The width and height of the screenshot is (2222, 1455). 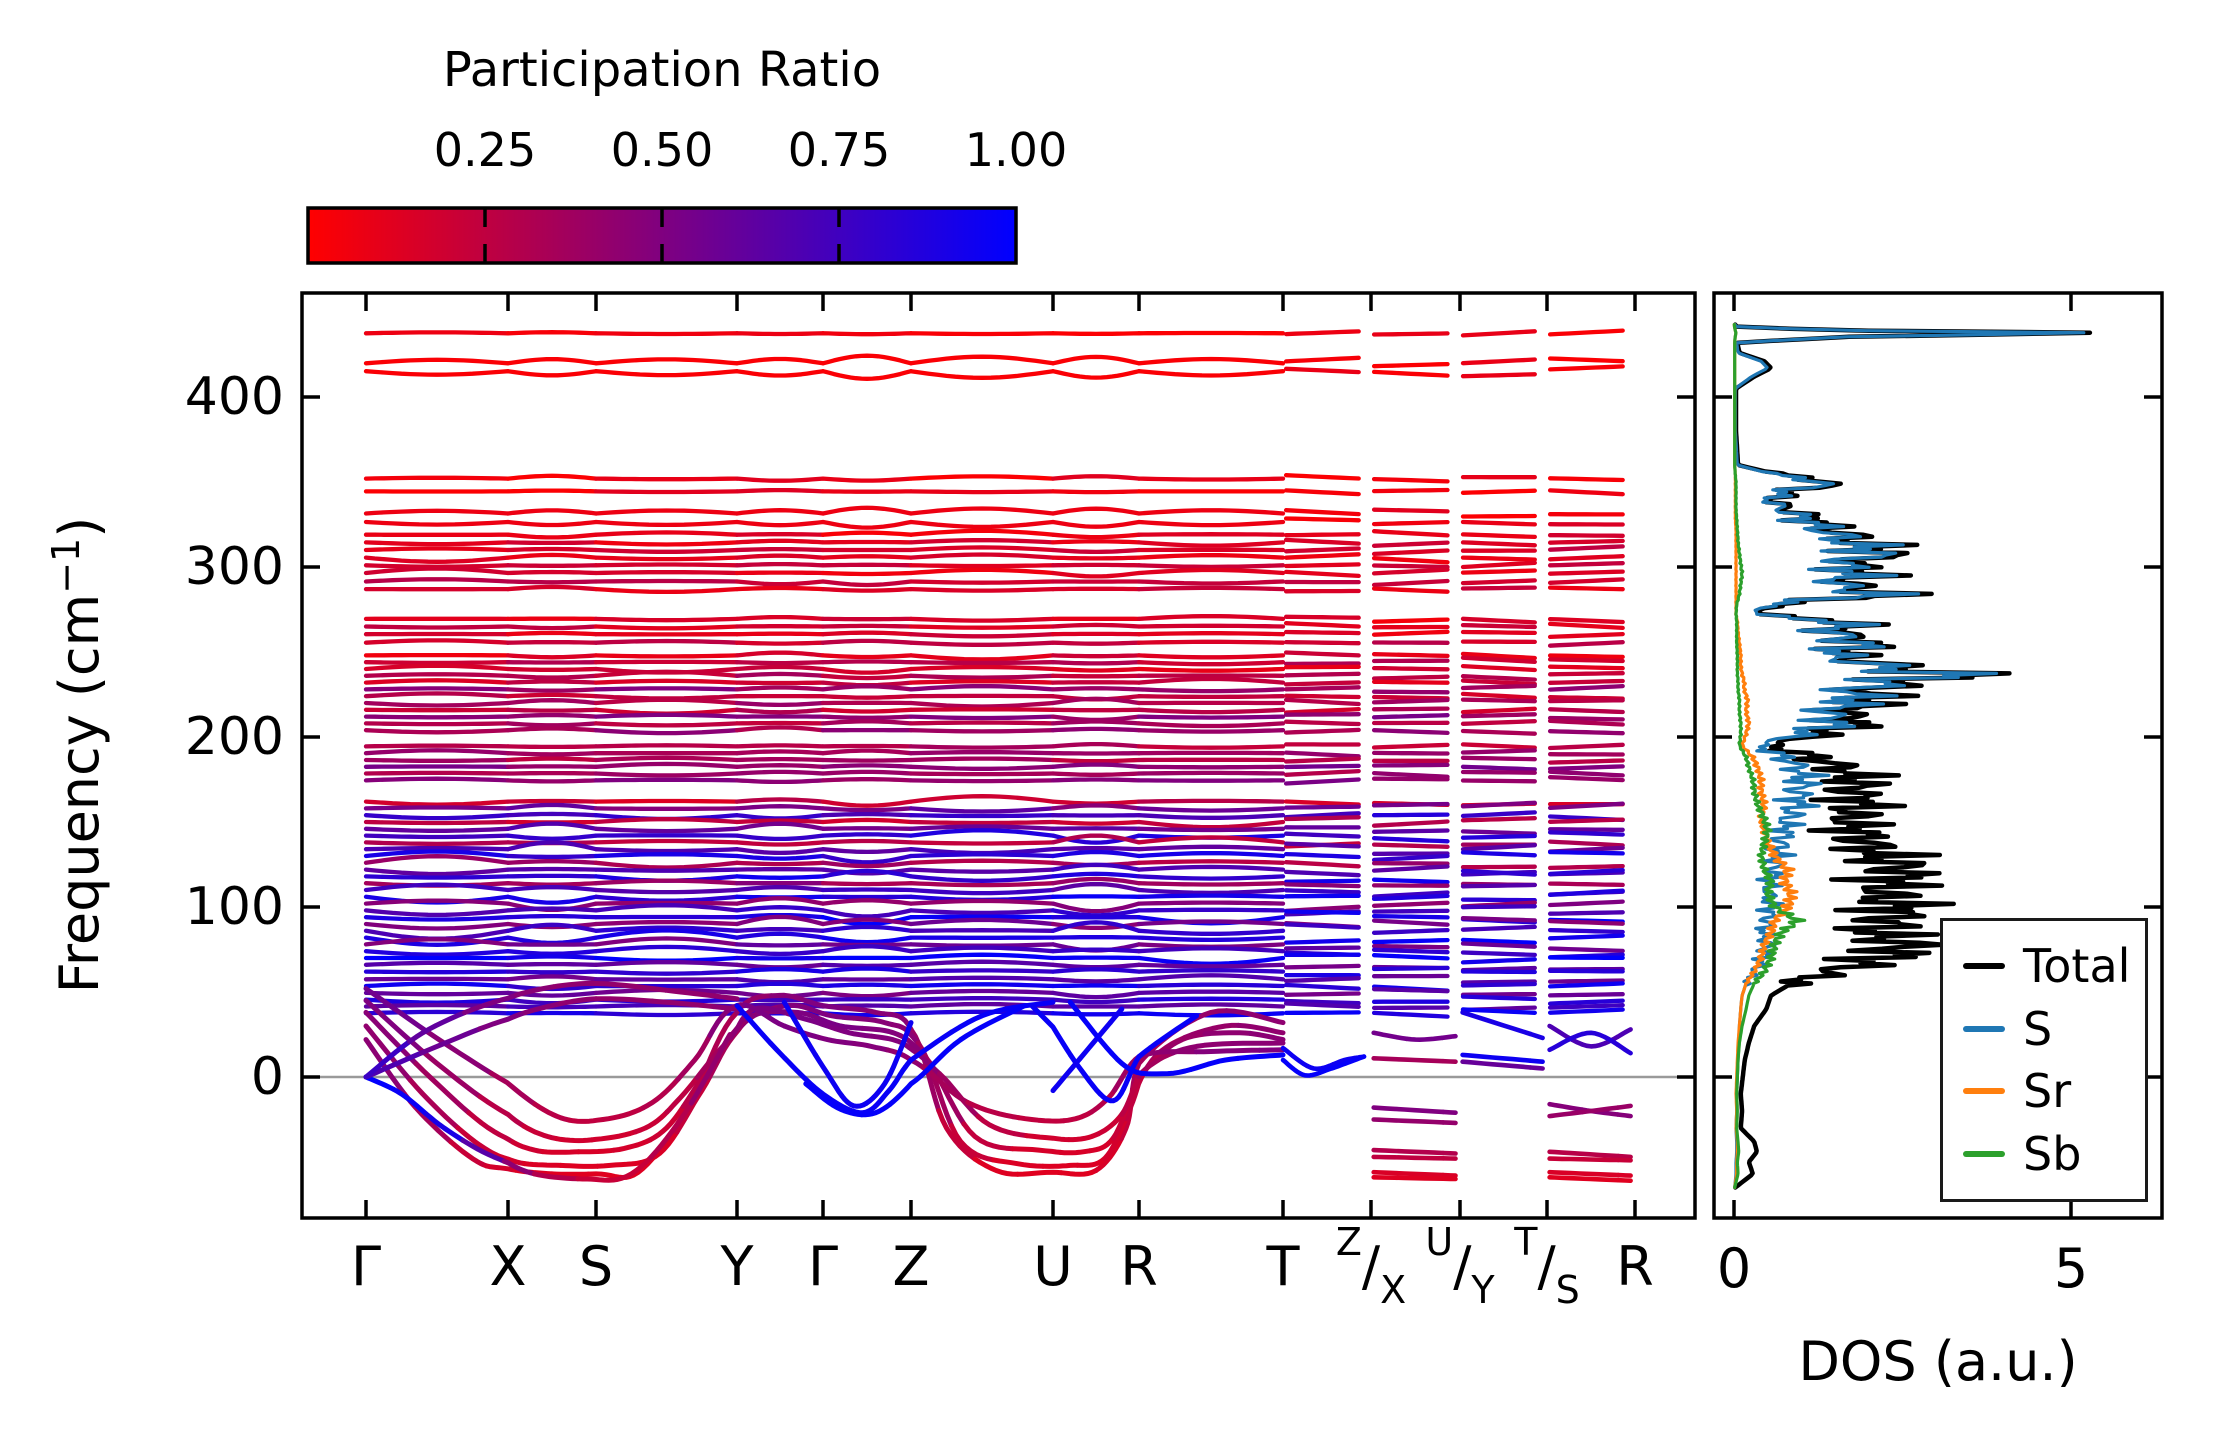 I want to click on band-xtick-Z-over-X: Z/X, so click(x=1371, y=1266).